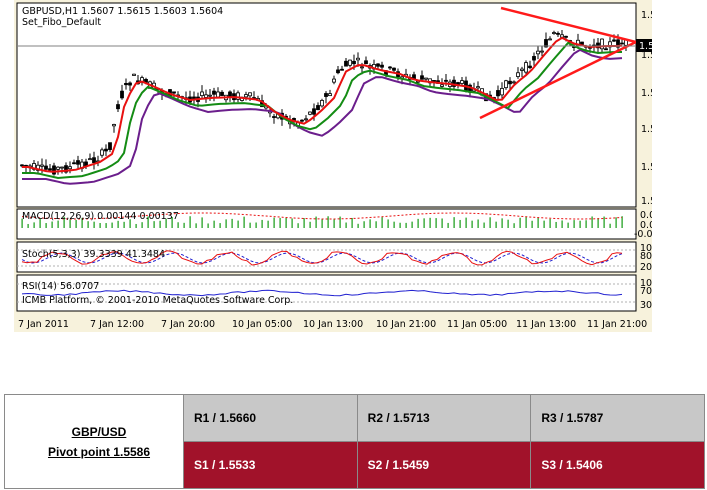 The image size is (707, 490). I want to click on price-tick: 1.5590, so click(646, 55).